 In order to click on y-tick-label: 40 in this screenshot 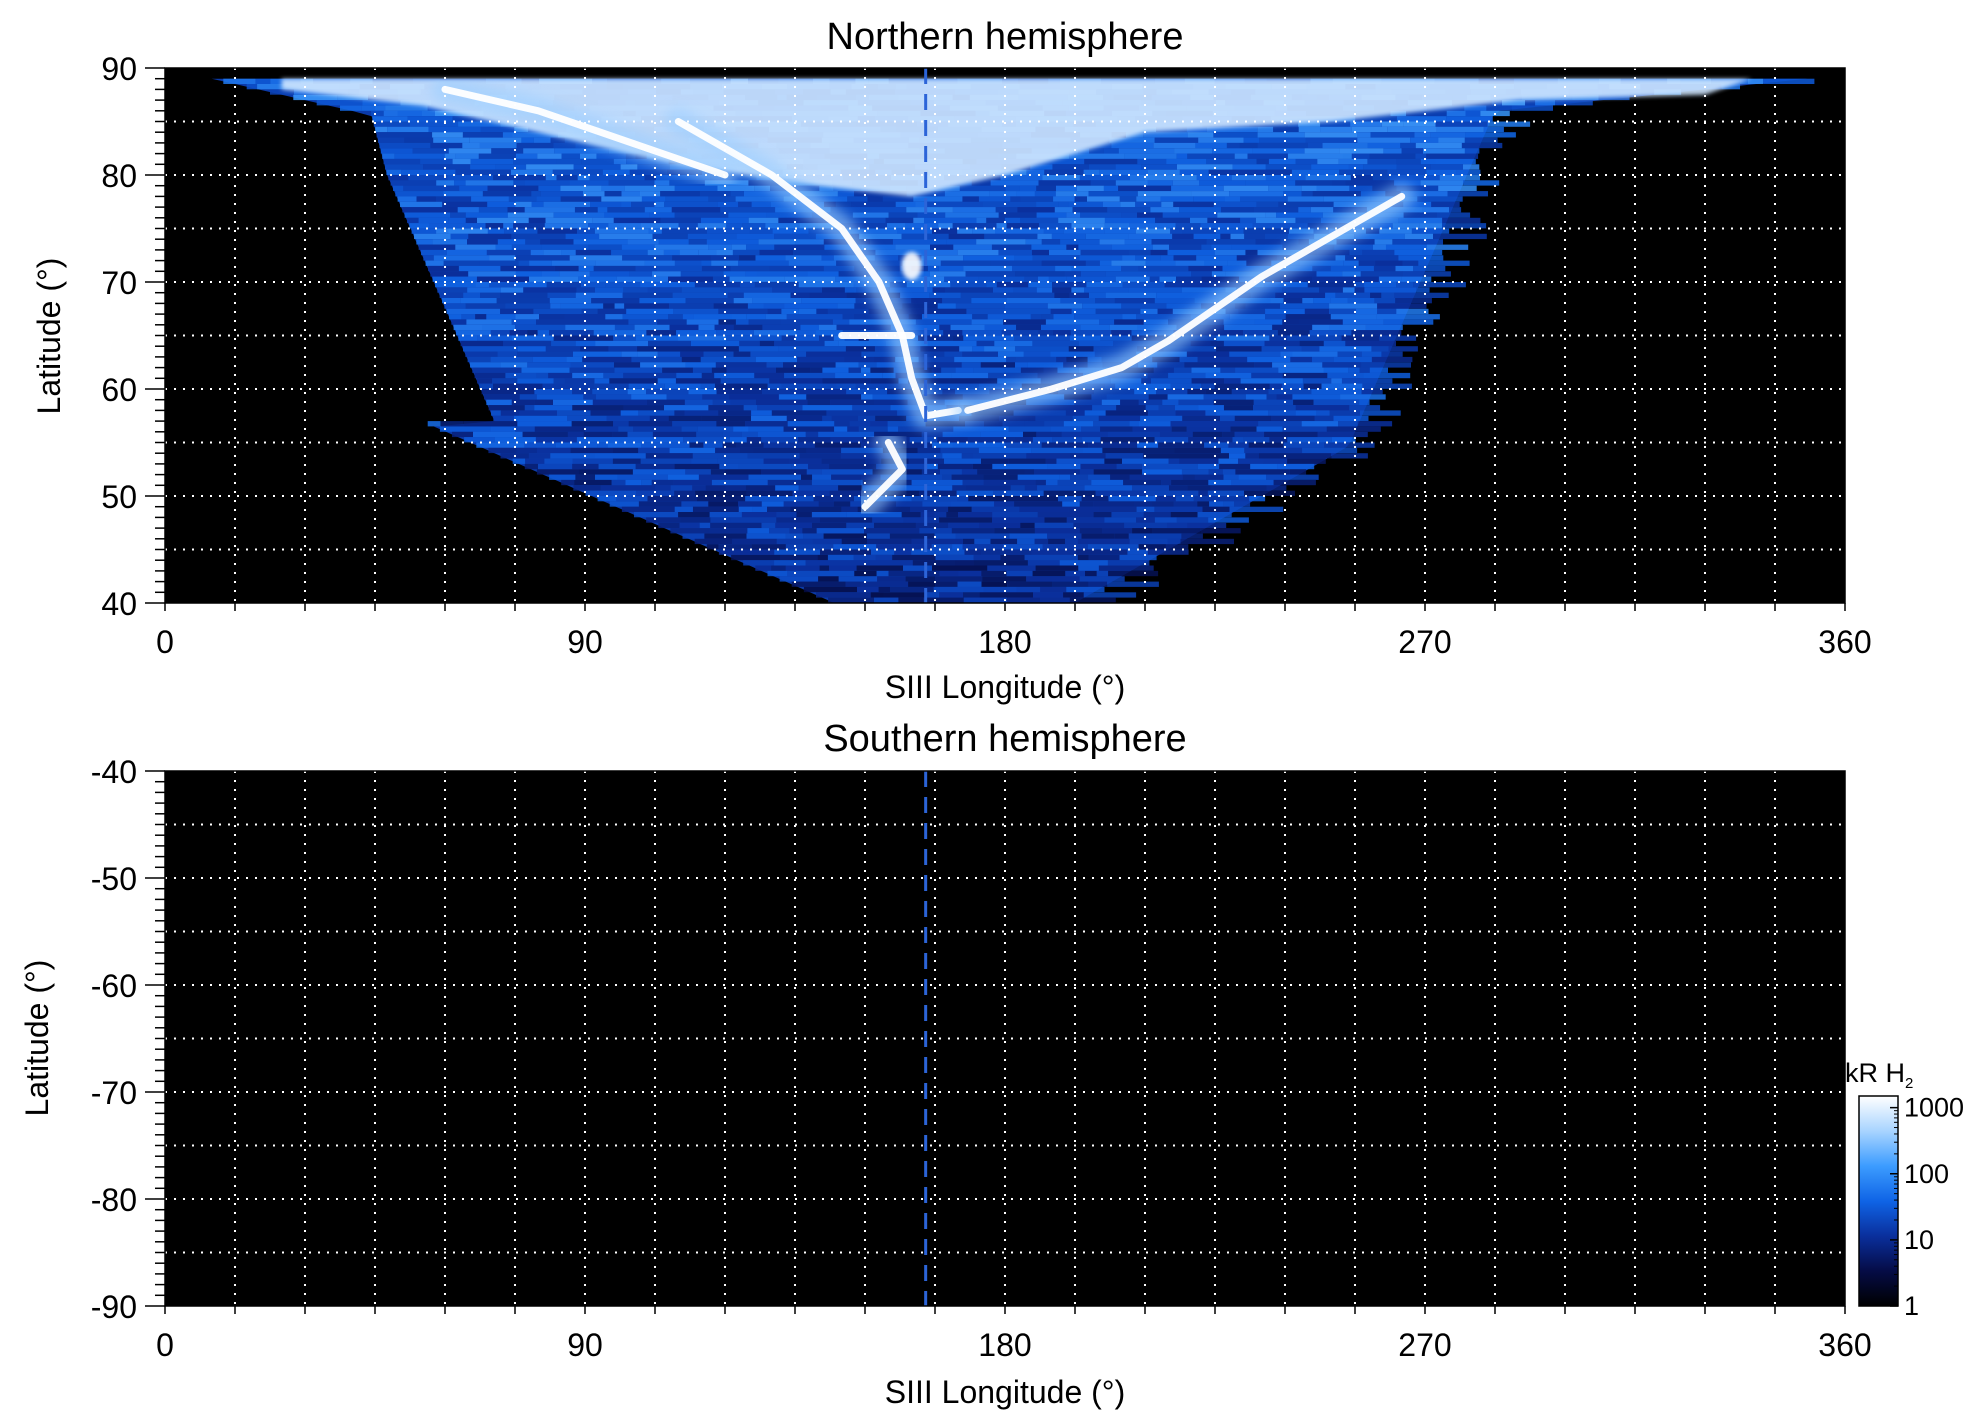, I will do `click(119, 604)`.